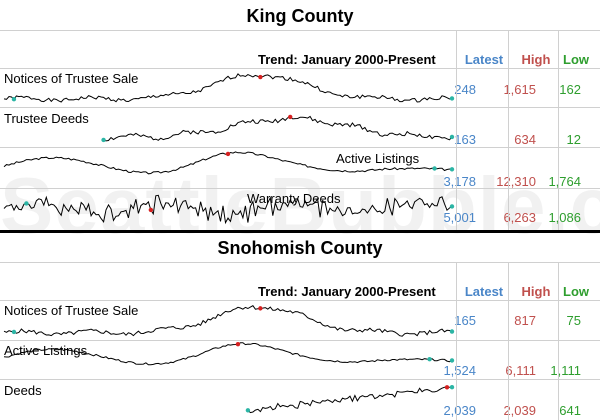 This screenshot has height=420, width=600. Describe the element at coordinates (520, 370) in the screenshot. I see `high-value: 6,111` at that location.